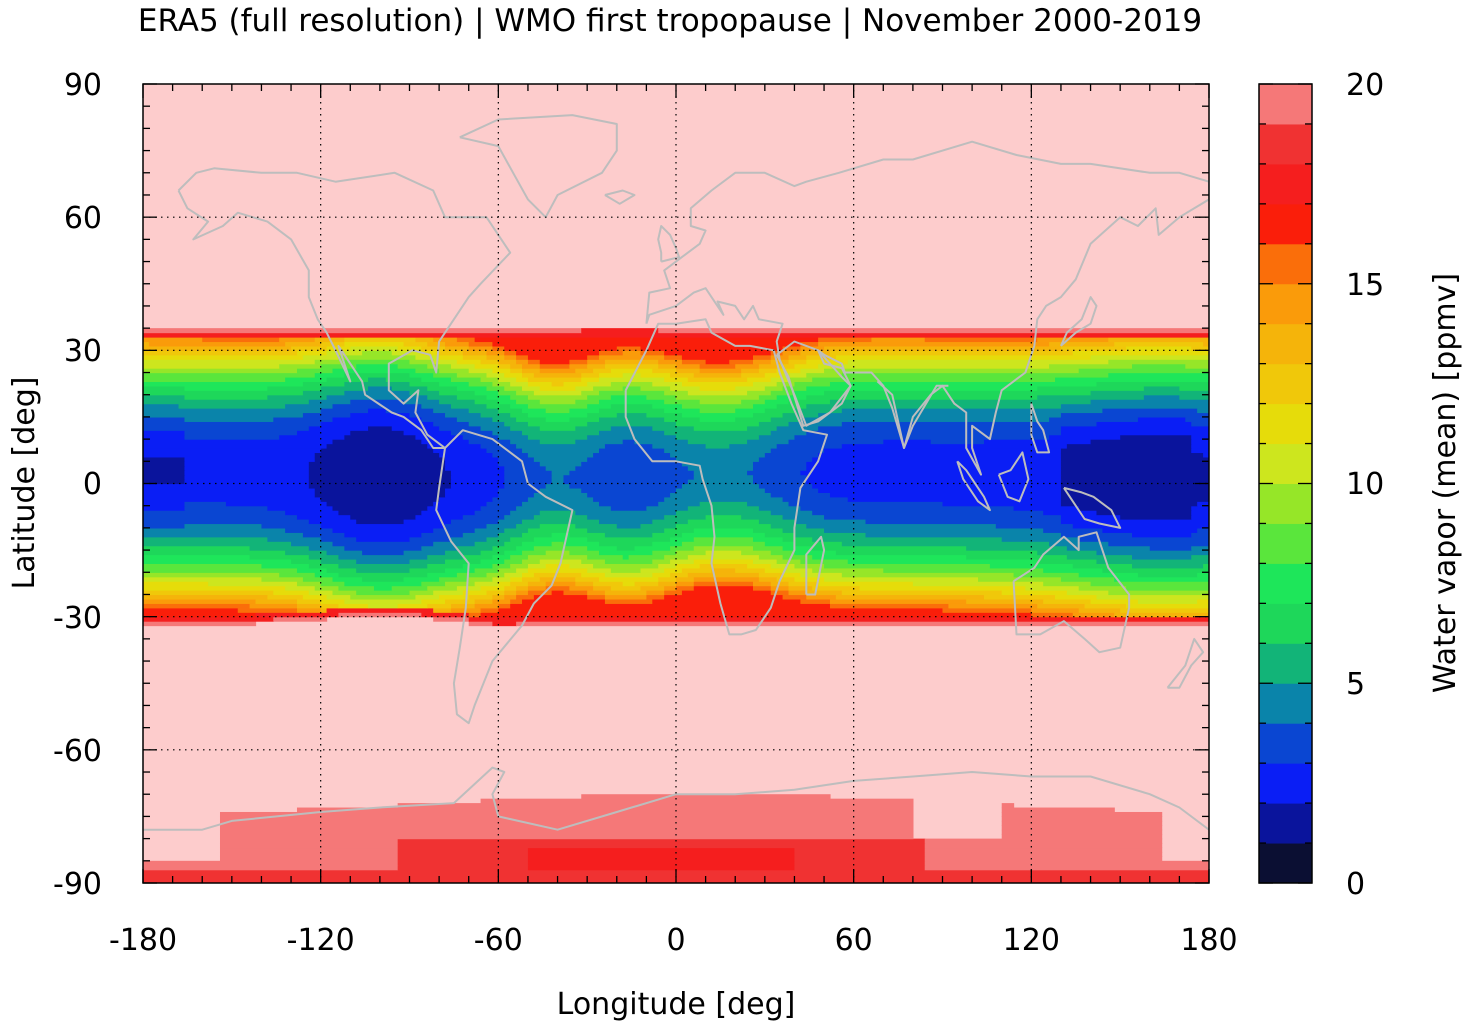 The image size is (1471, 1033). Describe the element at coordinates (726, 477) in the screenshot. I see `coastline-africa` at that location.